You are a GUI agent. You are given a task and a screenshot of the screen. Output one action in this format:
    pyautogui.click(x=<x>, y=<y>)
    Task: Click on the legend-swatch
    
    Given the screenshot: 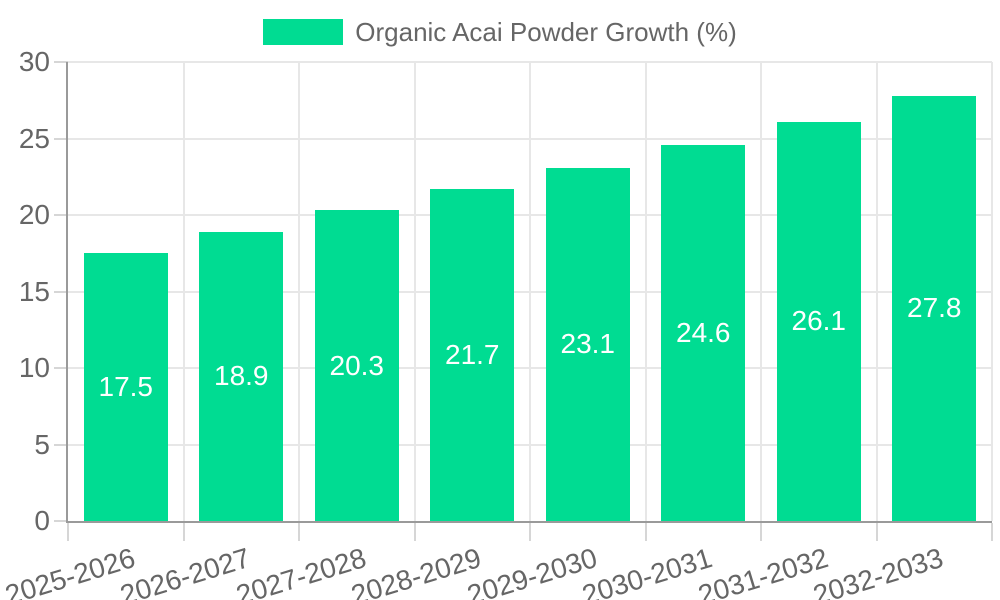 What is the action you would take?
    pyautogui.click(x=303, y=32)
    